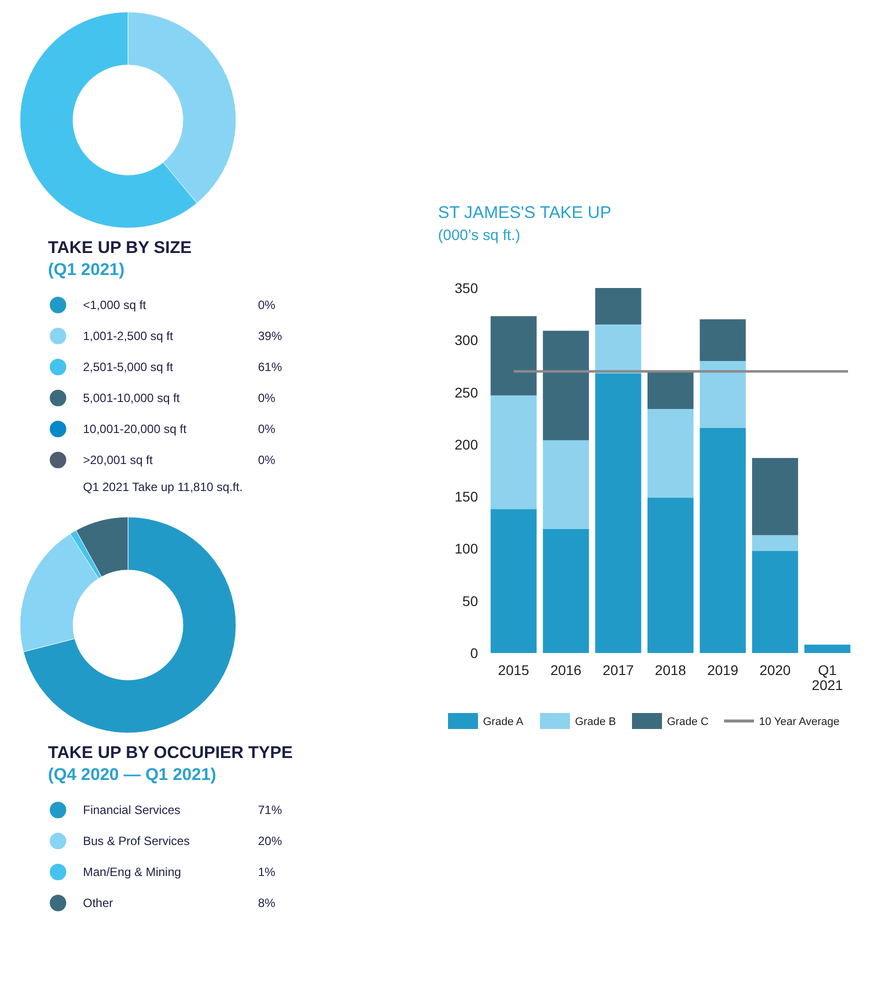 The height and width of the screenshot is (991, 869). What do you see at coordinates (98, 903) in the screenshot?
I see `legend-label: Other` at bounding box center [98, 903].